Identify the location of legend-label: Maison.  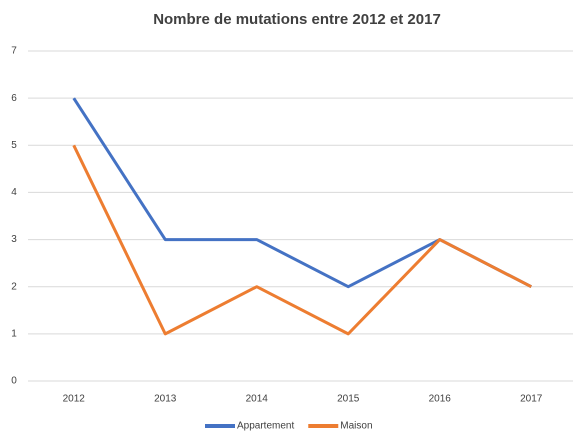
(356, 426).